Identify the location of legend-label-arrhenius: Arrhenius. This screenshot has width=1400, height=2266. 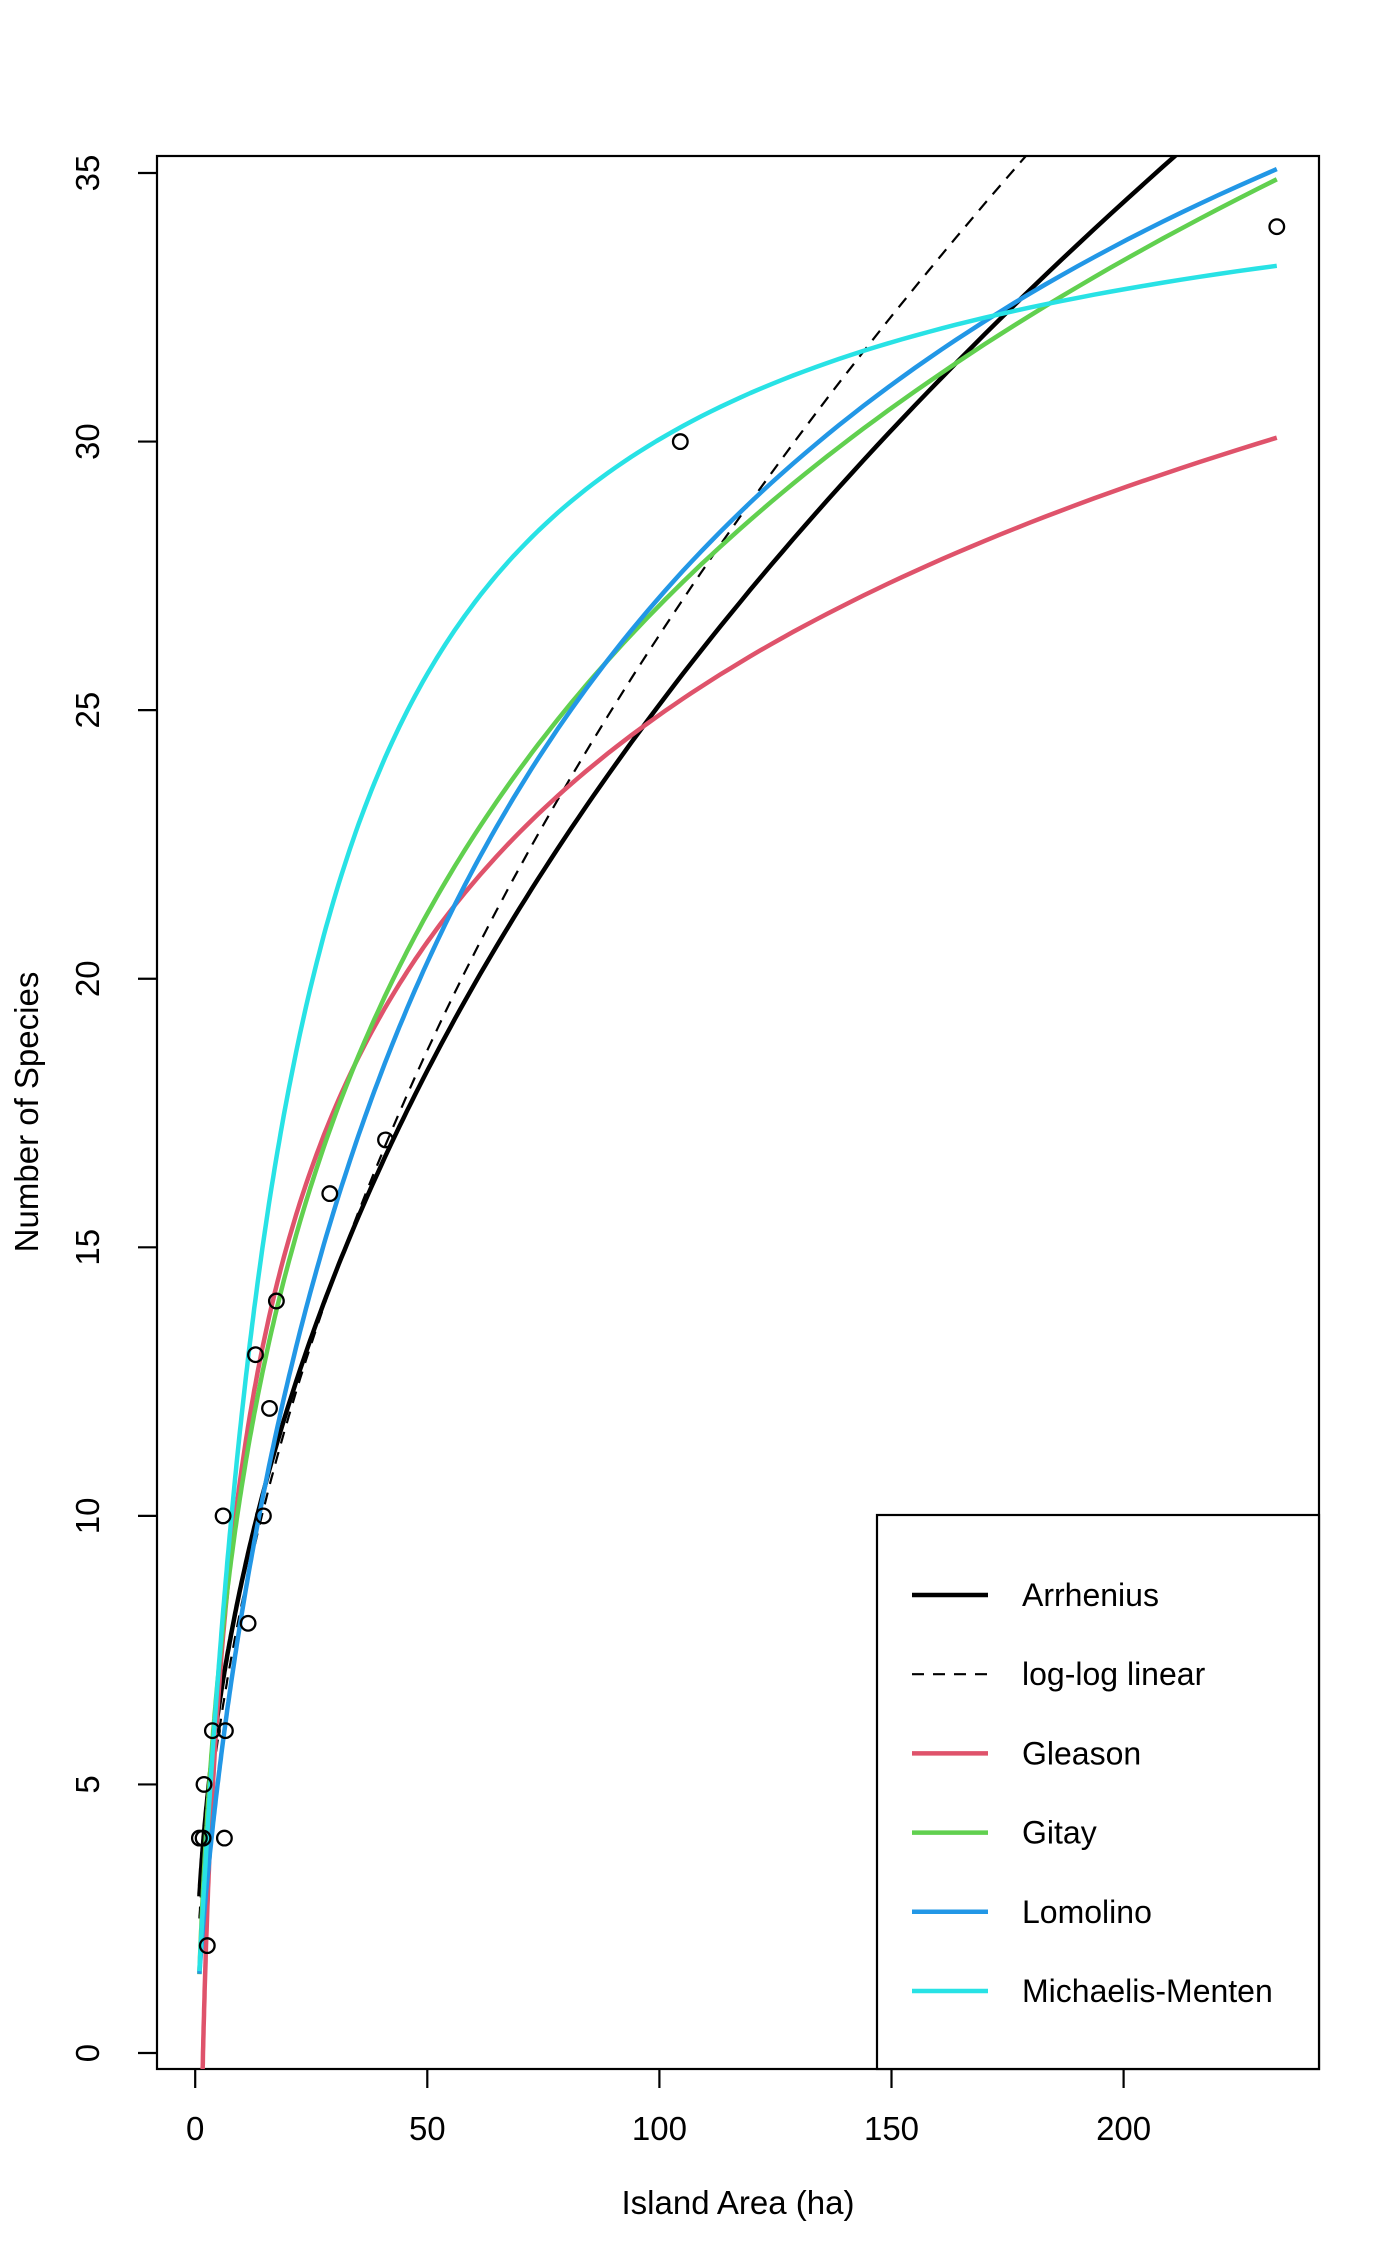
(1090, 1595).